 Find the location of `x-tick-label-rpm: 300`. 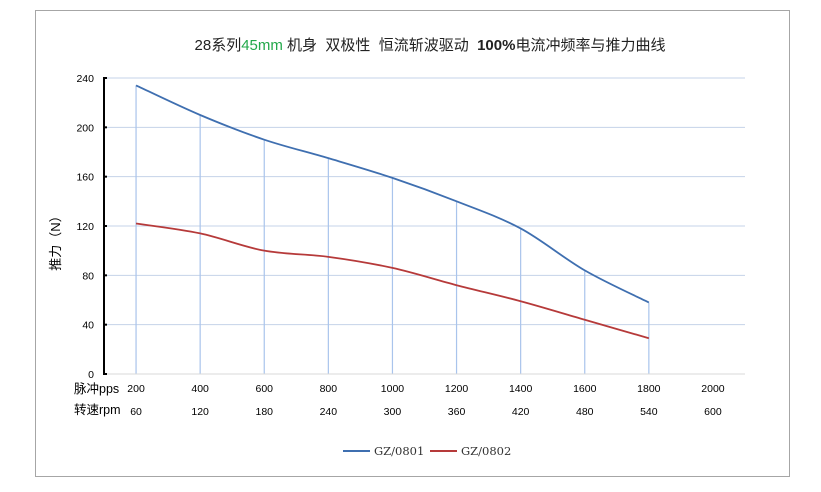

x-tick-label-rpm: 300 is located at coordinates (393, 412).